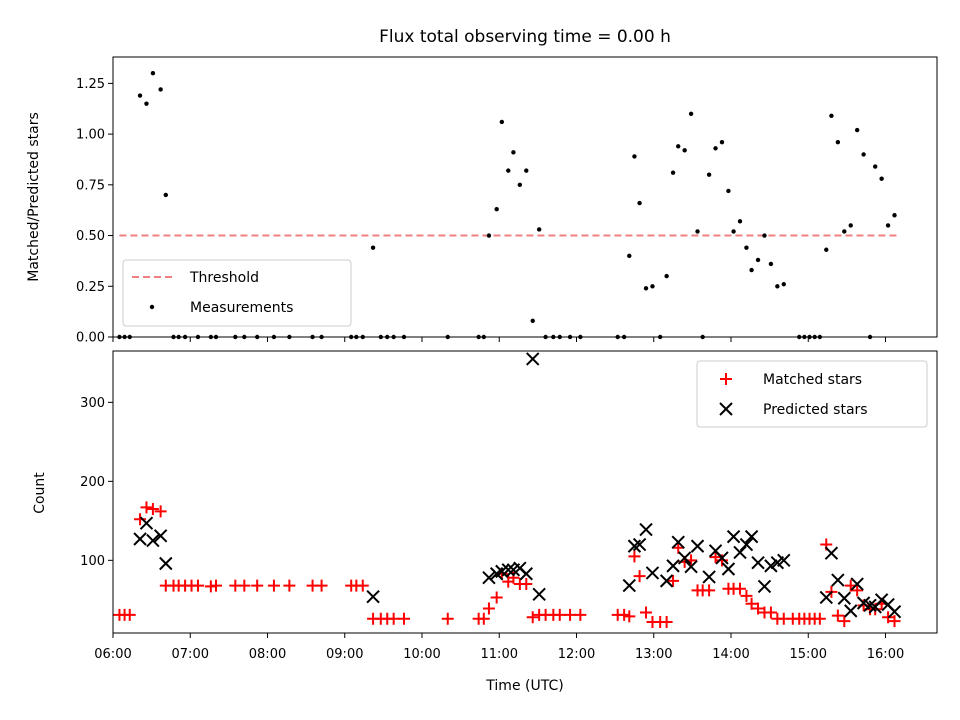 This screenshot has width=960, height=720. What do you see at coordinates (224, 278) in the screenshot?
I see `legend-entry-threshold: Threshold` at bounding box center [224, 278].